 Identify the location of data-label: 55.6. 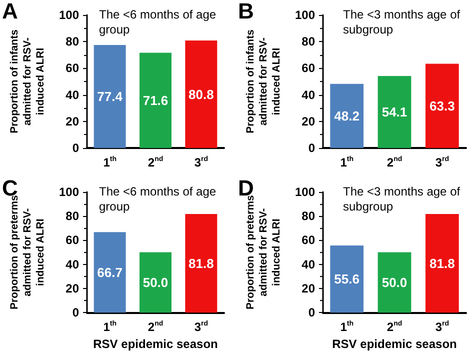
(347, 279).